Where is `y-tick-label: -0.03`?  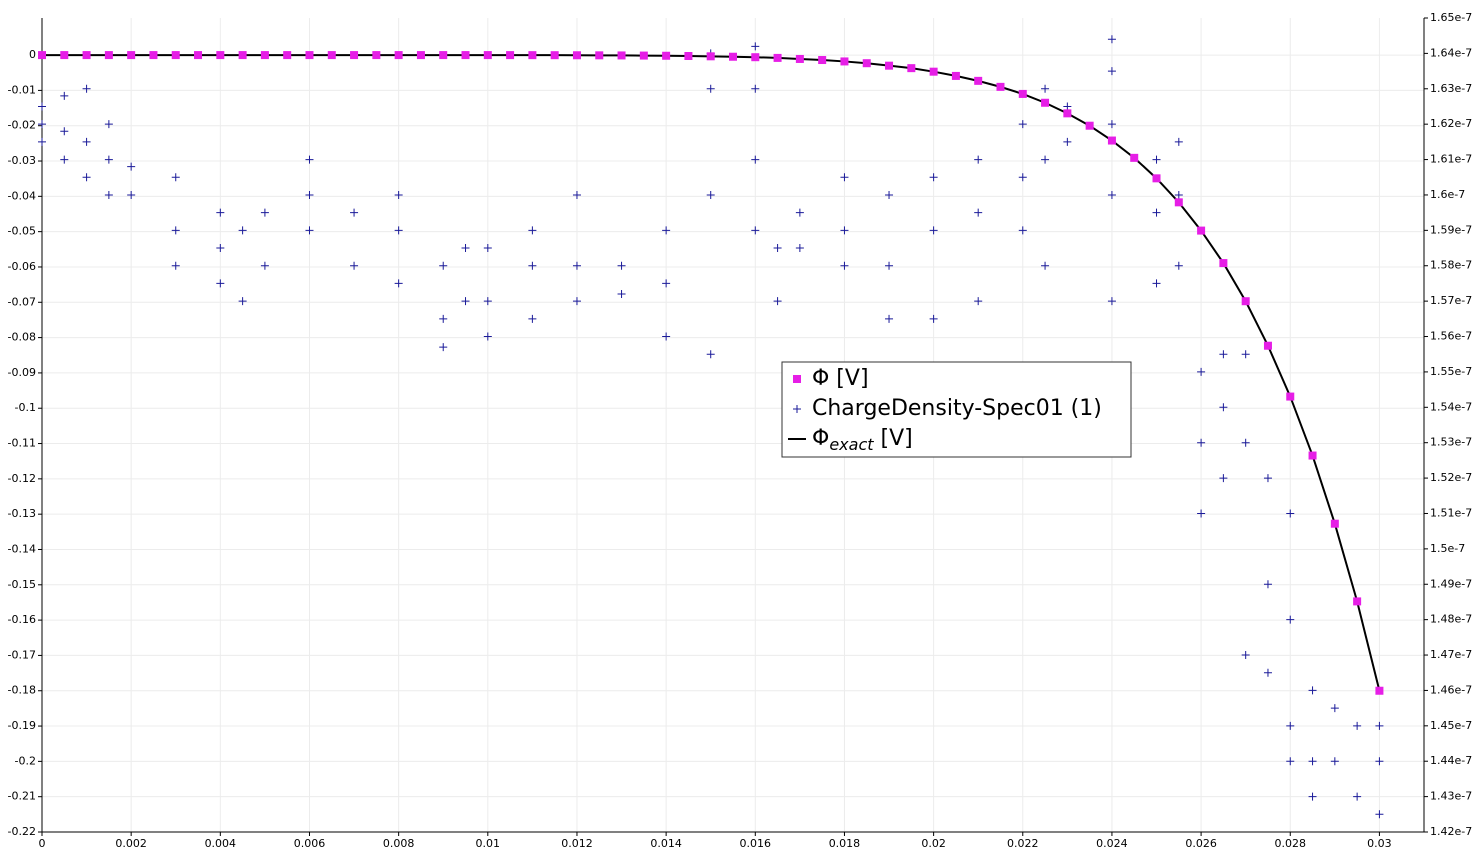
y-tick-label: -0.03 is located at coordinates (22, 160).